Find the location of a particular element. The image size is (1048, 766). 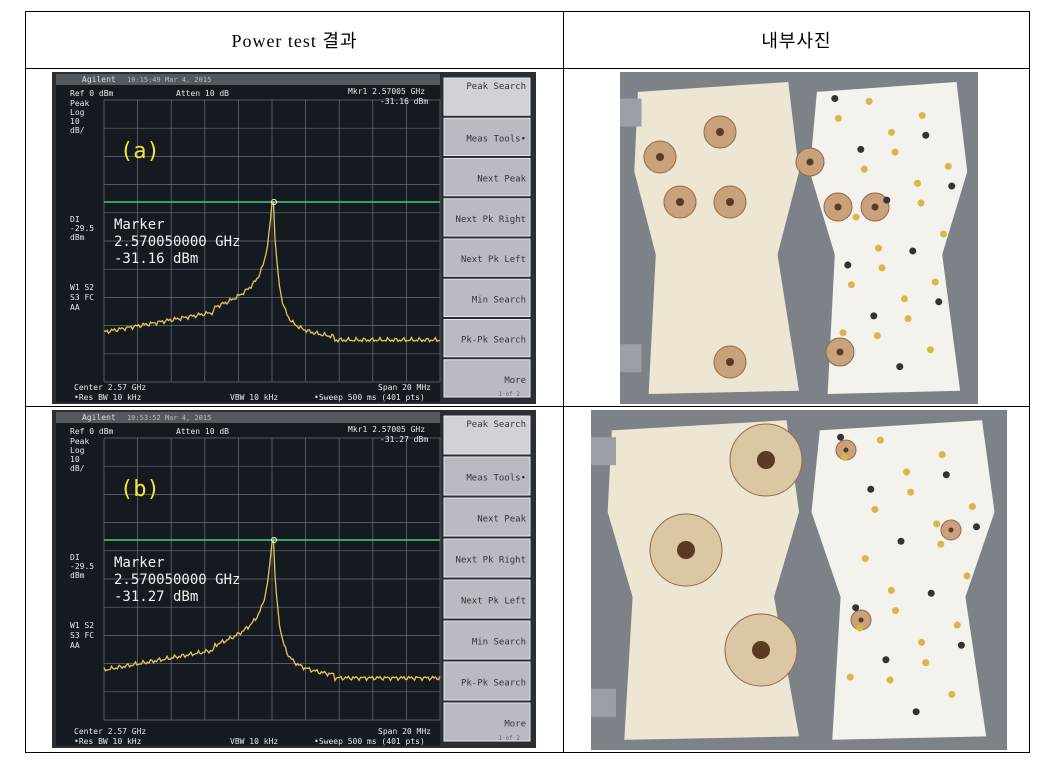

scale-label: dB/ is located at coordinates (77, 468).